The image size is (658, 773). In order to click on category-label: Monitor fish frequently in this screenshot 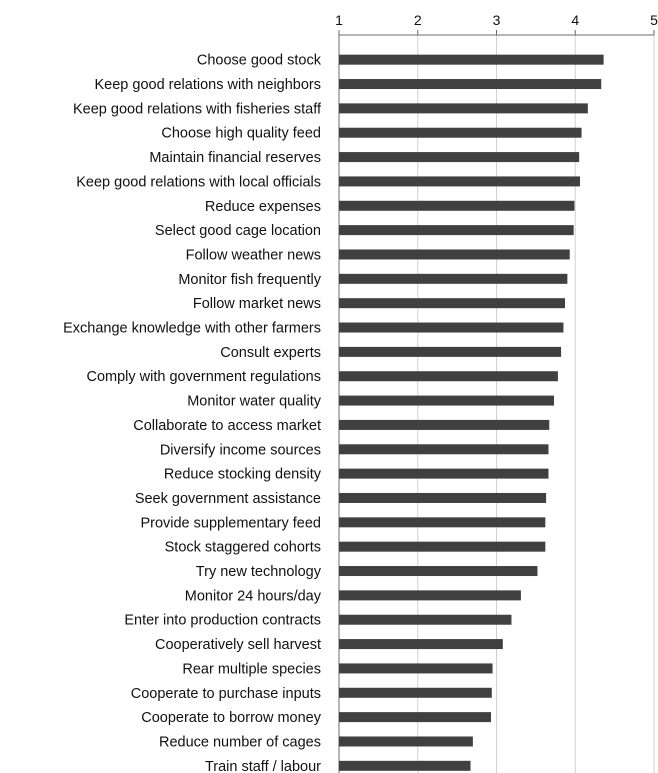, I will do `click(249, 280)`.